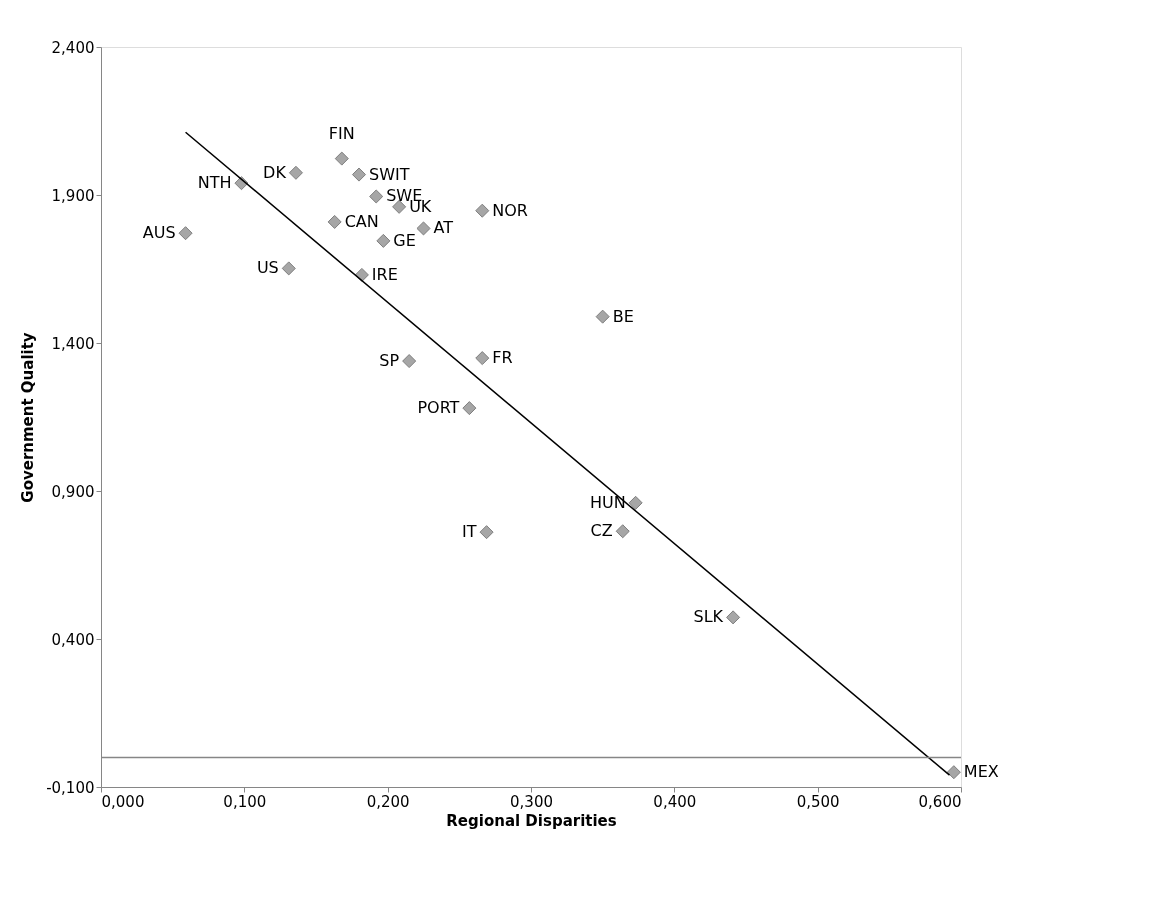 This screenshot has height=909, width=1164. What do you see at coordinates (70, 787) in the screenshot?
I see `y-tick-label: -0,100` at bounding box center [70, 787].